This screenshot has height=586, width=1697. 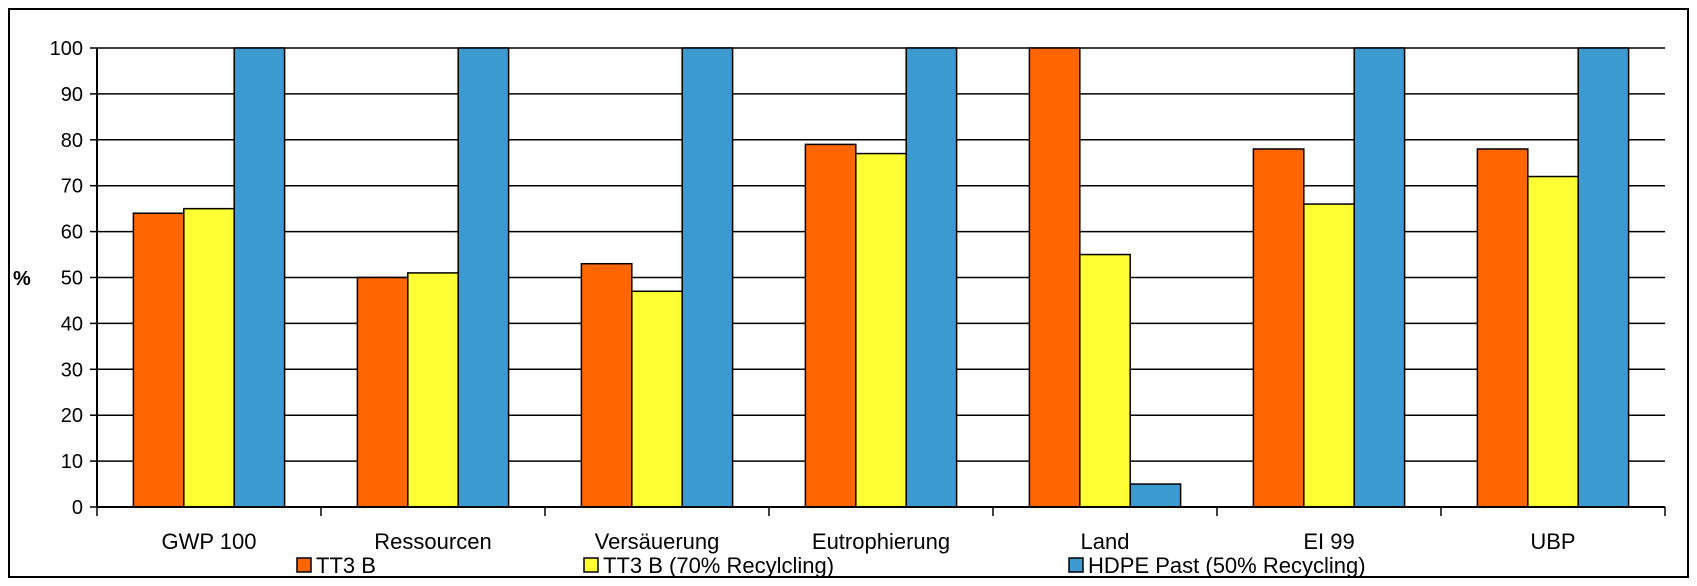 I want to click on y-tick-label: 100, so click(x=66, y=49).